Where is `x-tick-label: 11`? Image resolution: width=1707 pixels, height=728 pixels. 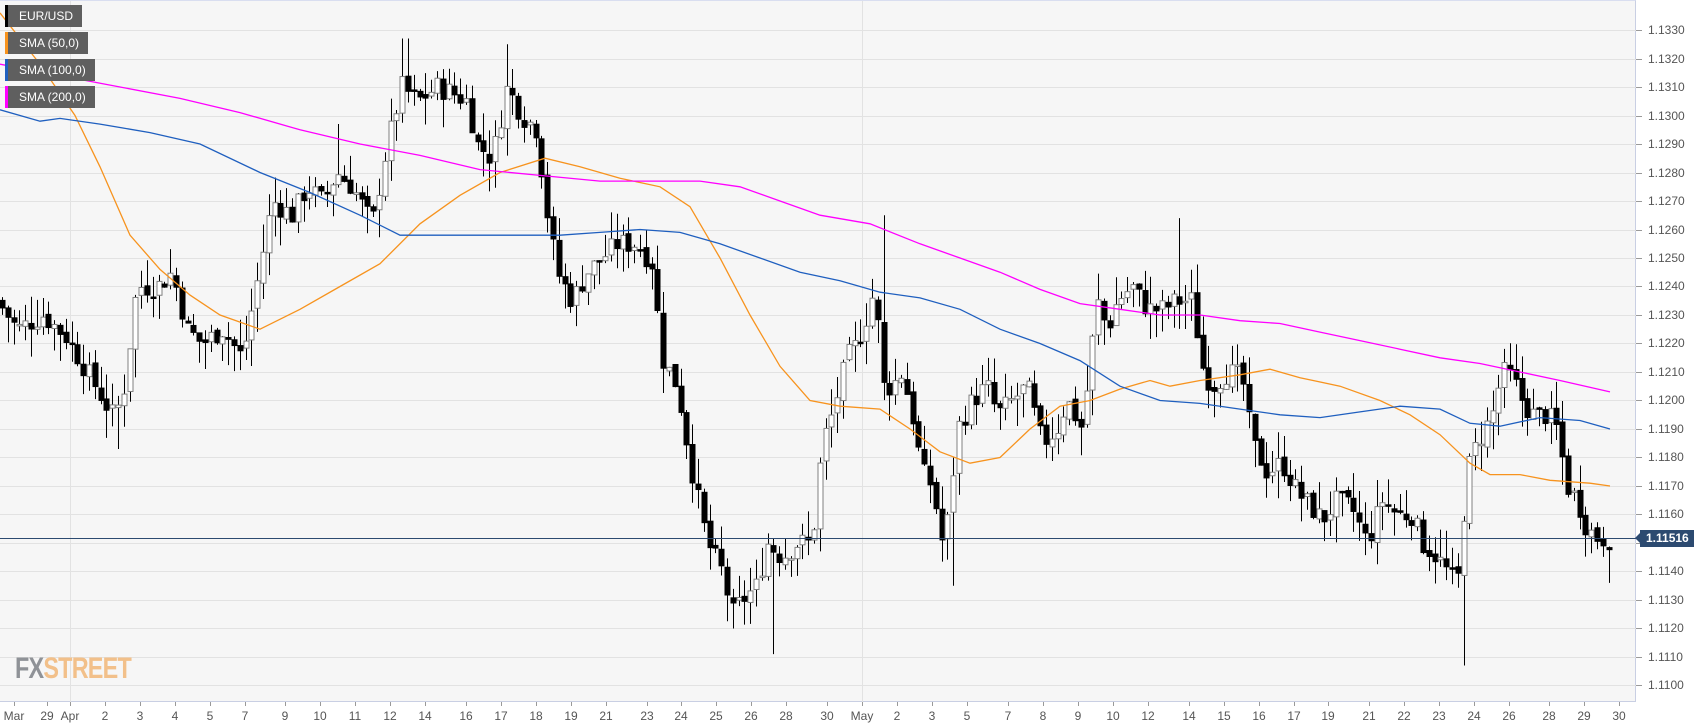 x-tick-label: 11 is located at coordinates (355, 716).